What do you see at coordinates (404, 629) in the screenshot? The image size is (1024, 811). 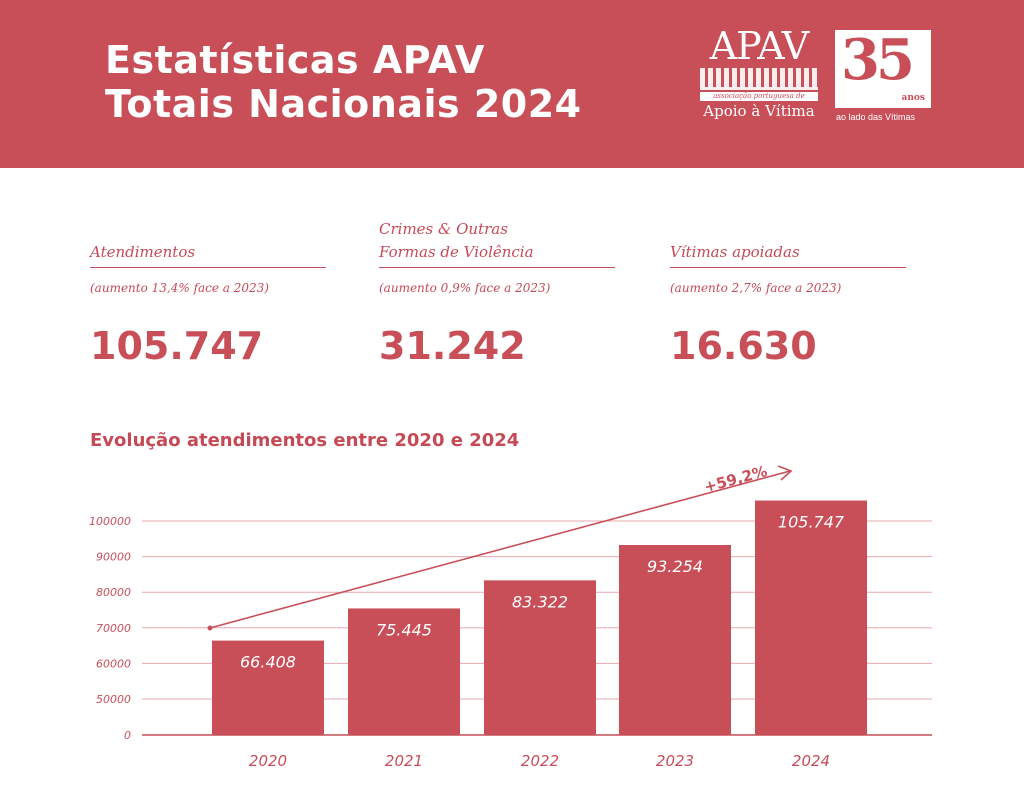 I see `data-label: 75.445` at bounding box center [404, 629].